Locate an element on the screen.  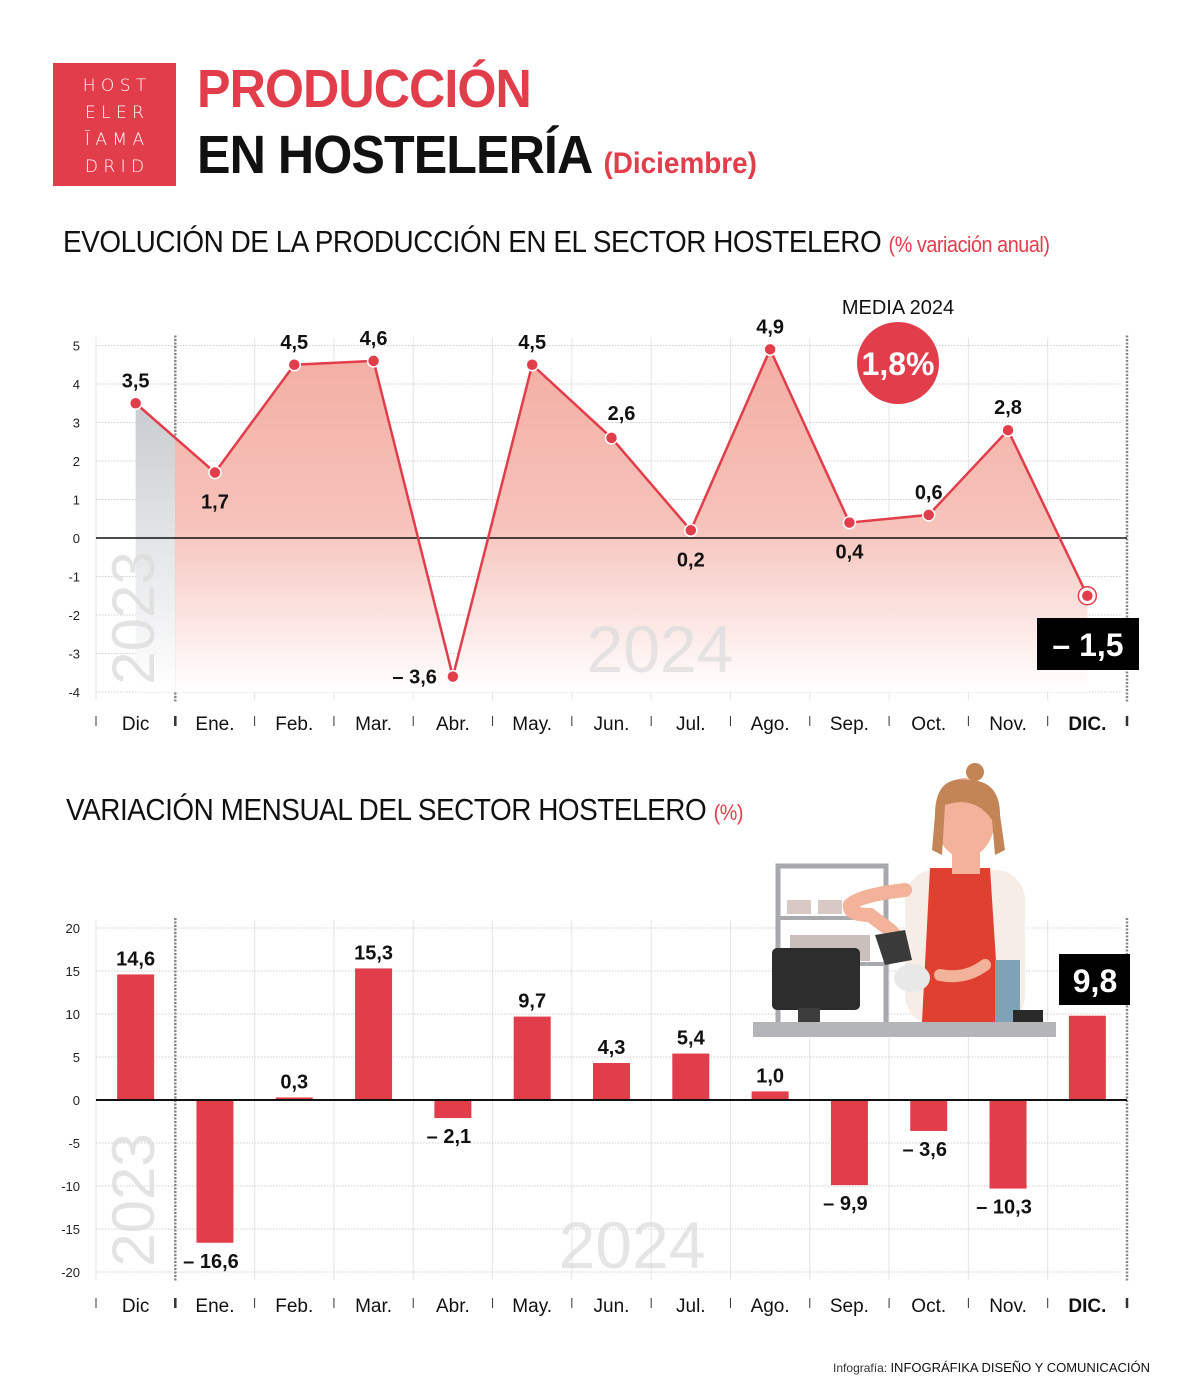
bar-label: 5,4 is located at coordinates (691, 1039).